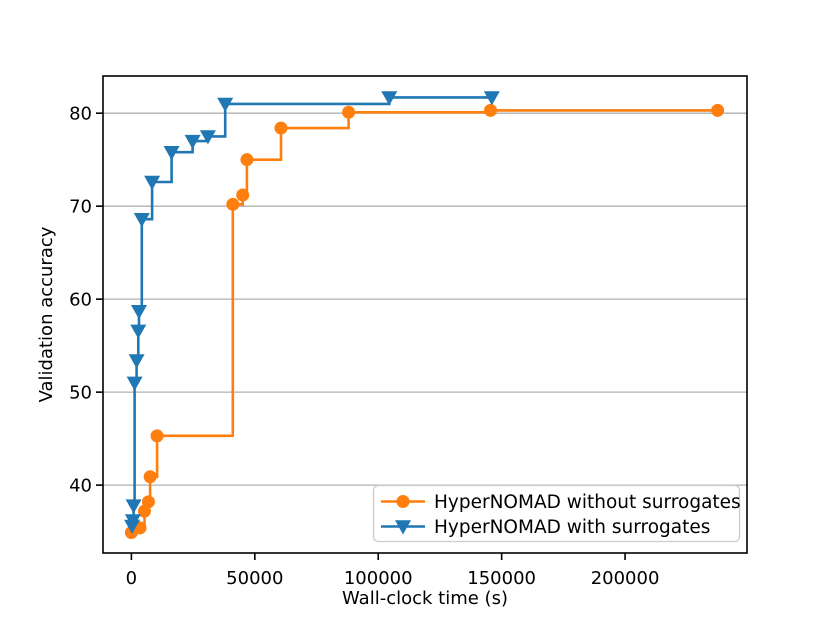 The image size is (830, 623). What do you see at coordinates (625, 578) in the screenshot?
I see `x-tick-label: 200000` at bounding box center [625, 578].